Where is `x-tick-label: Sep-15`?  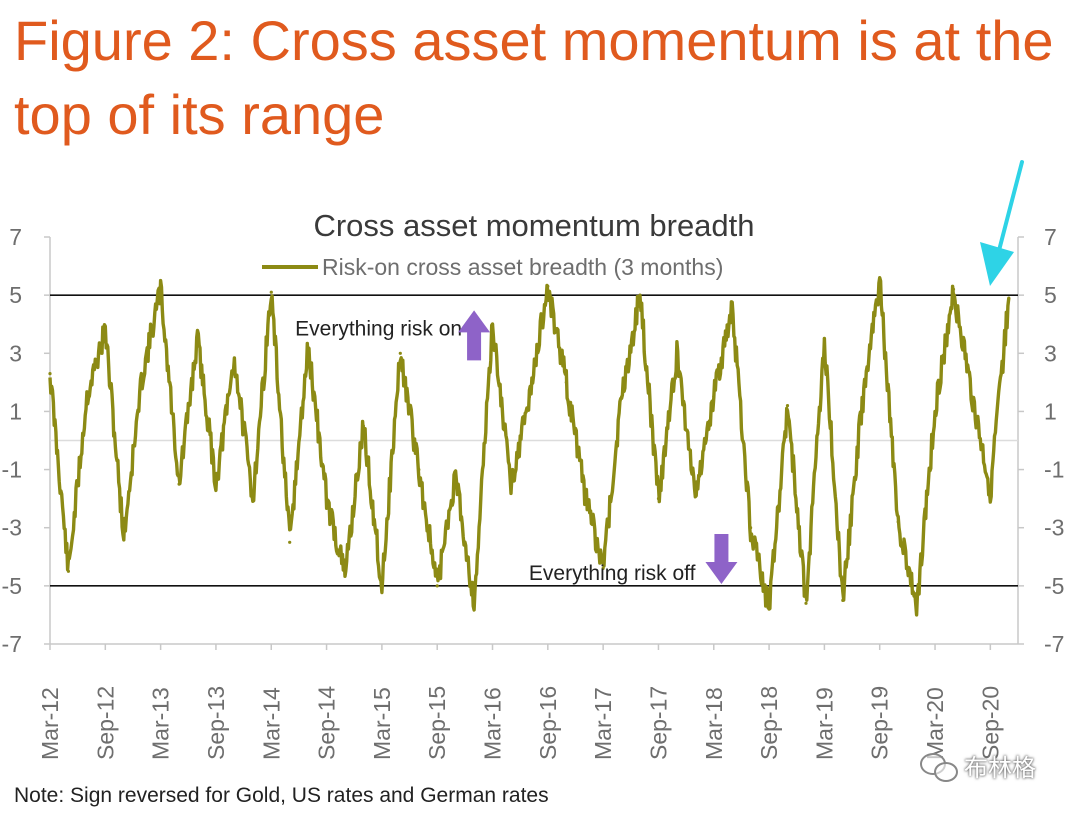
x-tick-label: Sep-15 is located at coordinates (437, 723).